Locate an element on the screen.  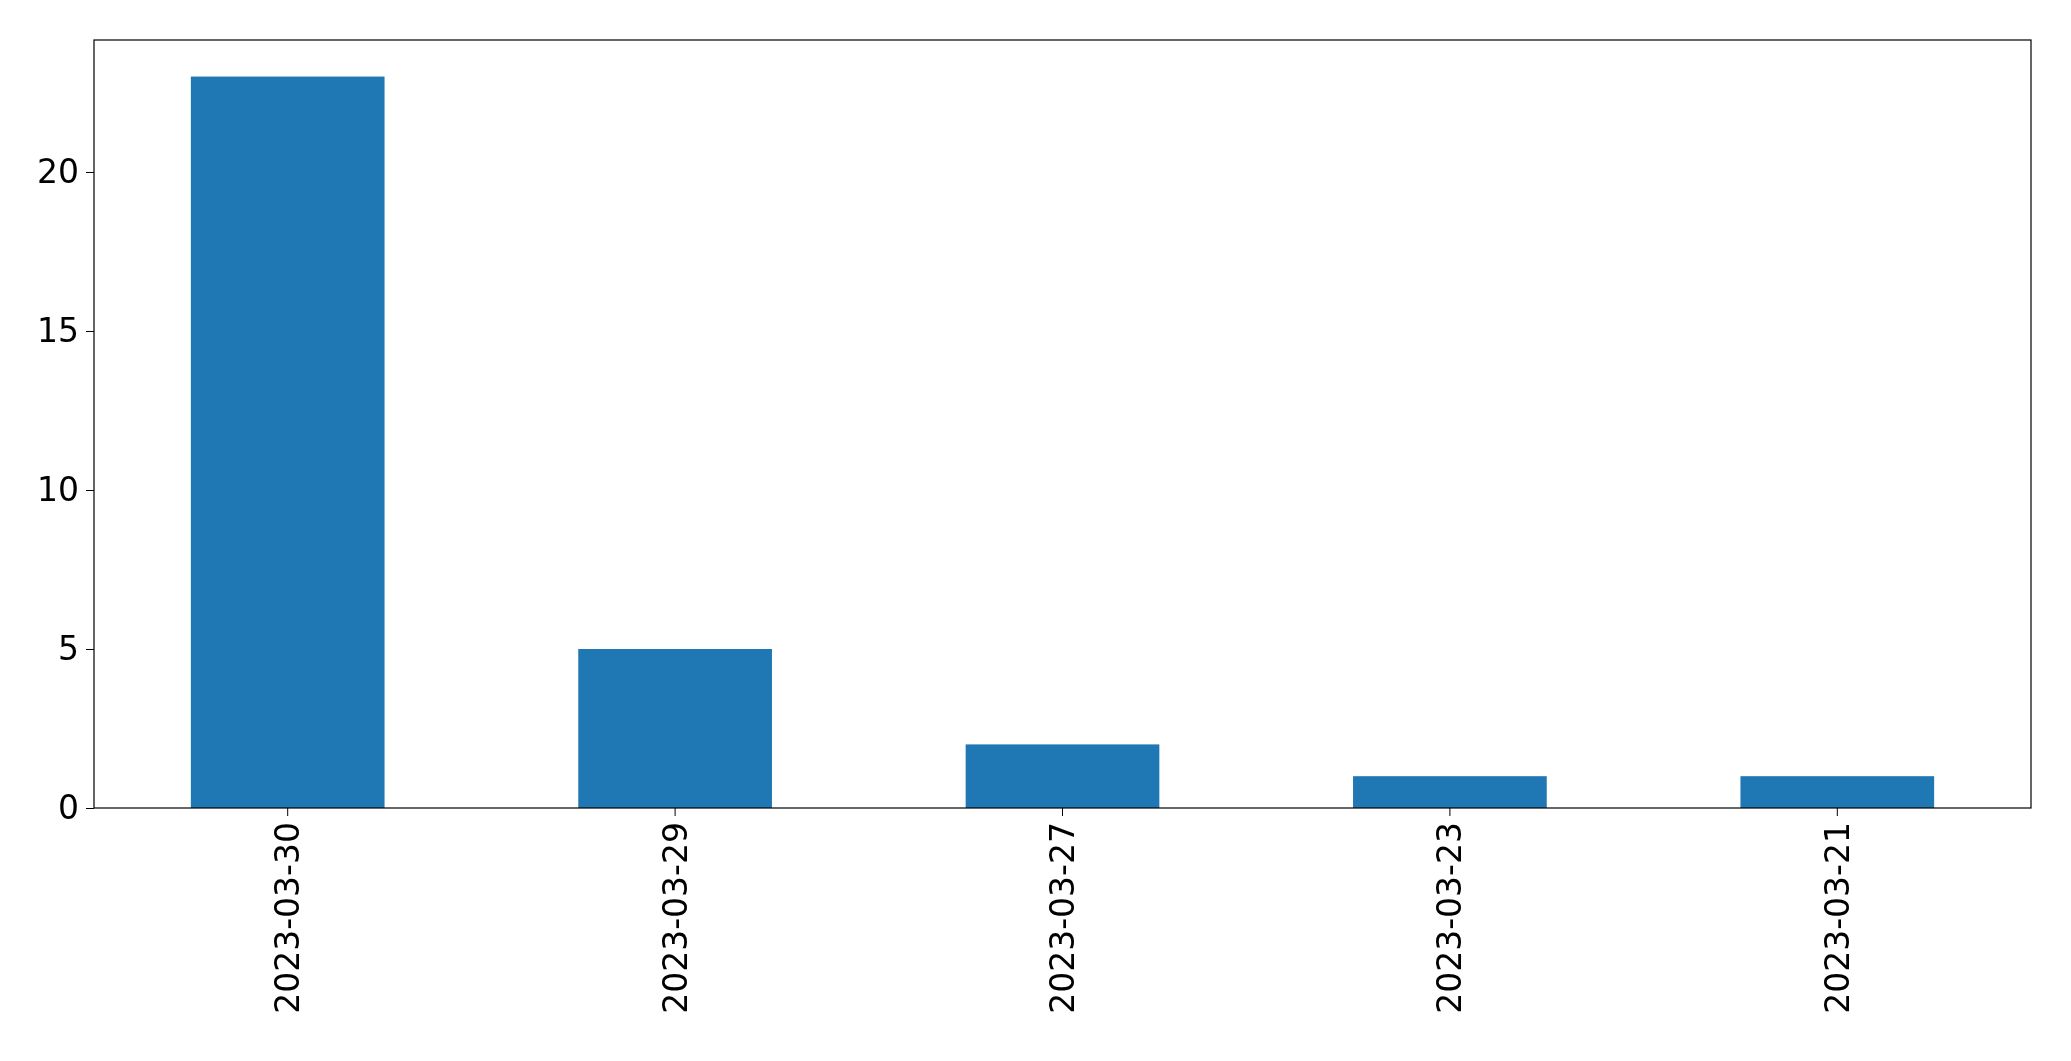
y-tick-label: 15 is located at coordinates (58, 331).